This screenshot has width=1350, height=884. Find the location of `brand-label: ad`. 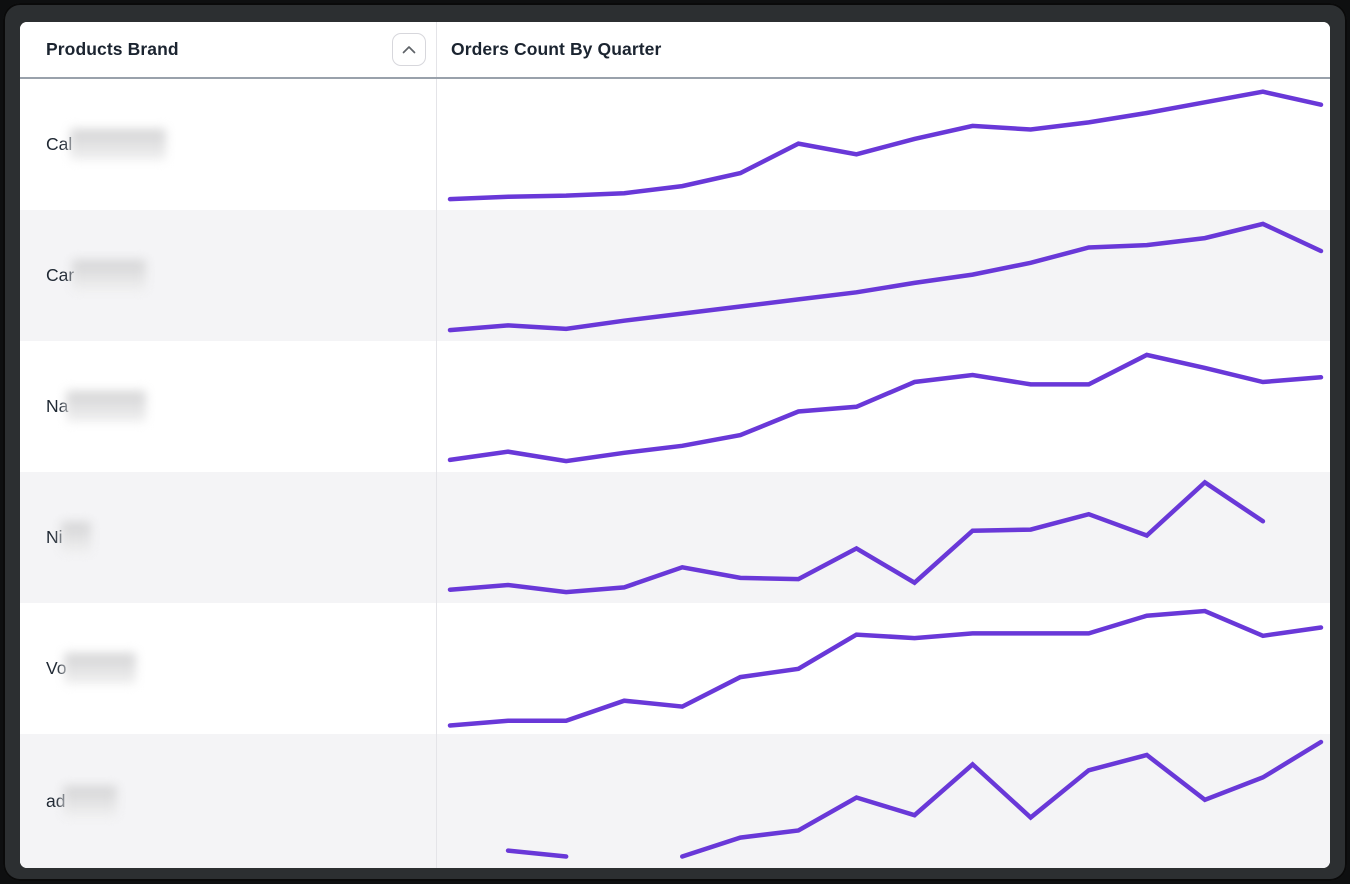

brand-label: ad is located at coordinates (56, 800).